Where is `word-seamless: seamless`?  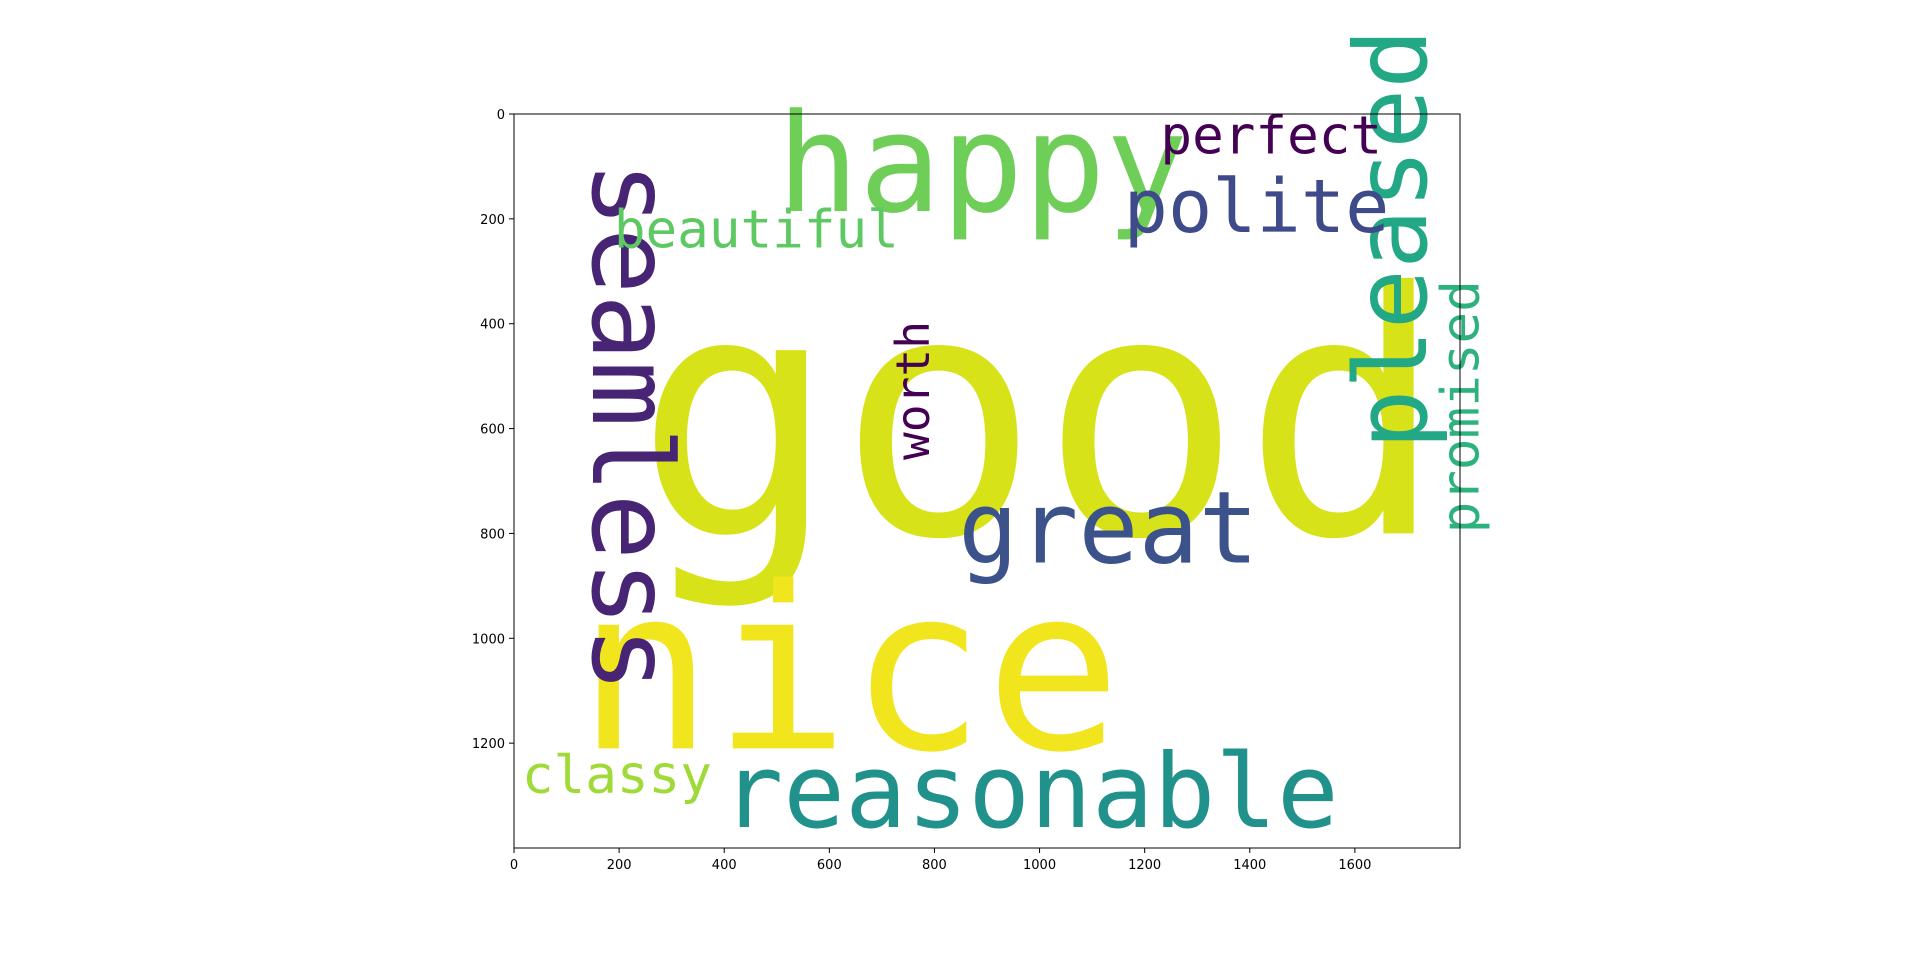
word-seamless: seamless is located at coordinates (630, 427).